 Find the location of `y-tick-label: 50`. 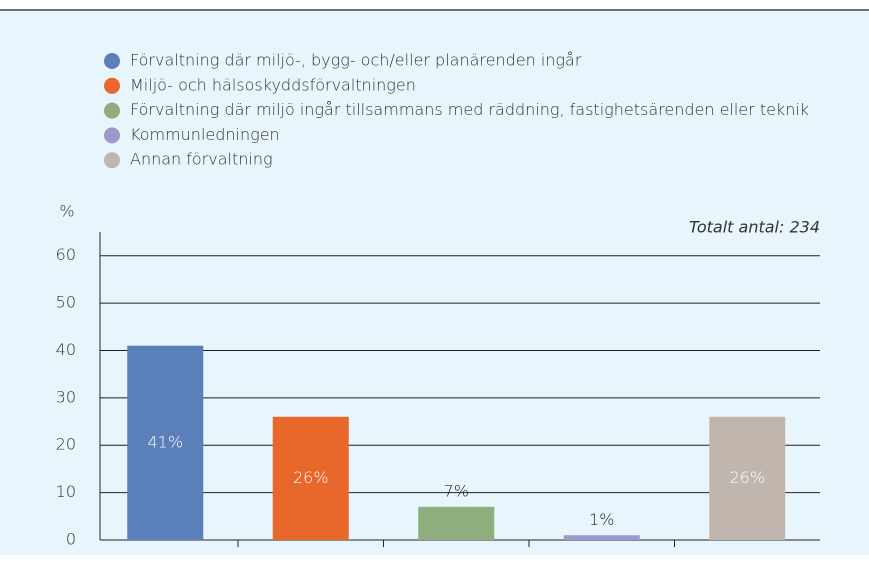

y-tick-label: 50 is located at coordinates (66, 302).